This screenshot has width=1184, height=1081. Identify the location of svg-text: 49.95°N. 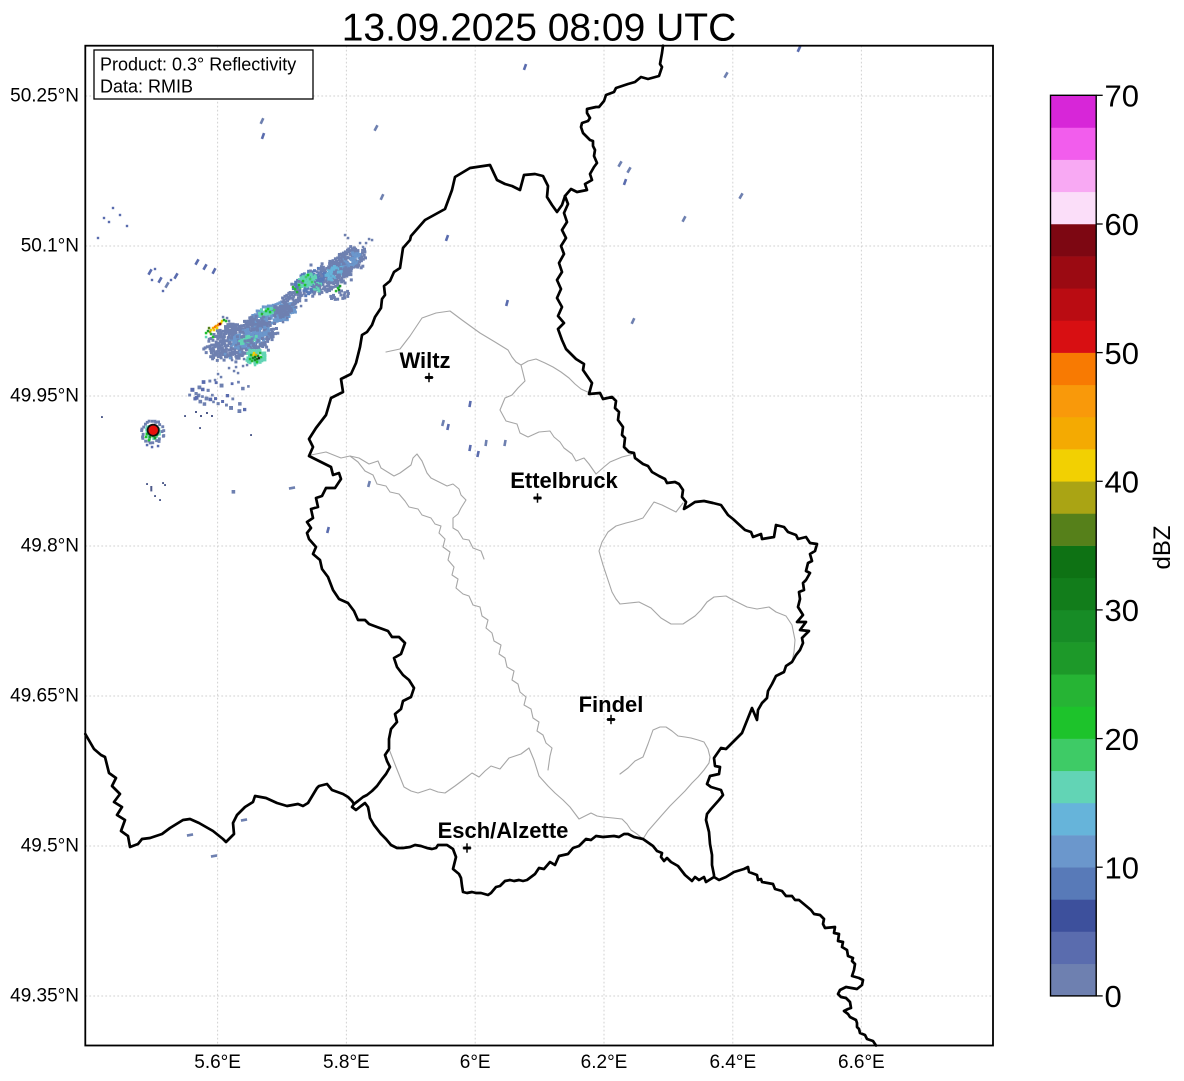
(44, 395).